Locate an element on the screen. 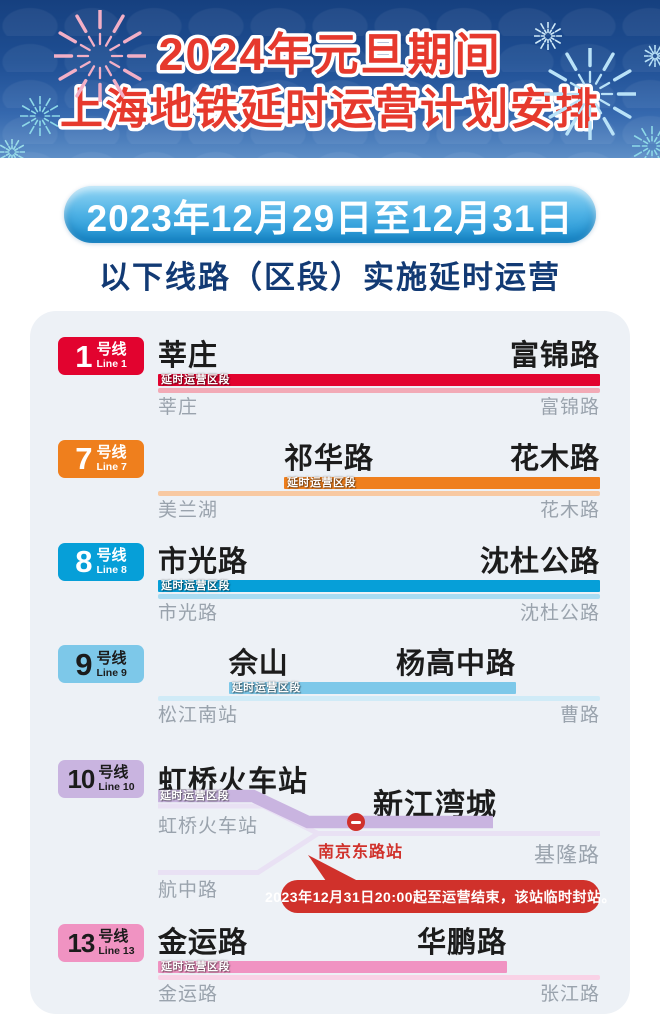 The width and height of the screenshot is (660, 1023). line-badge-labels: 号线 Line 9 is located at coordinates (111, 665).